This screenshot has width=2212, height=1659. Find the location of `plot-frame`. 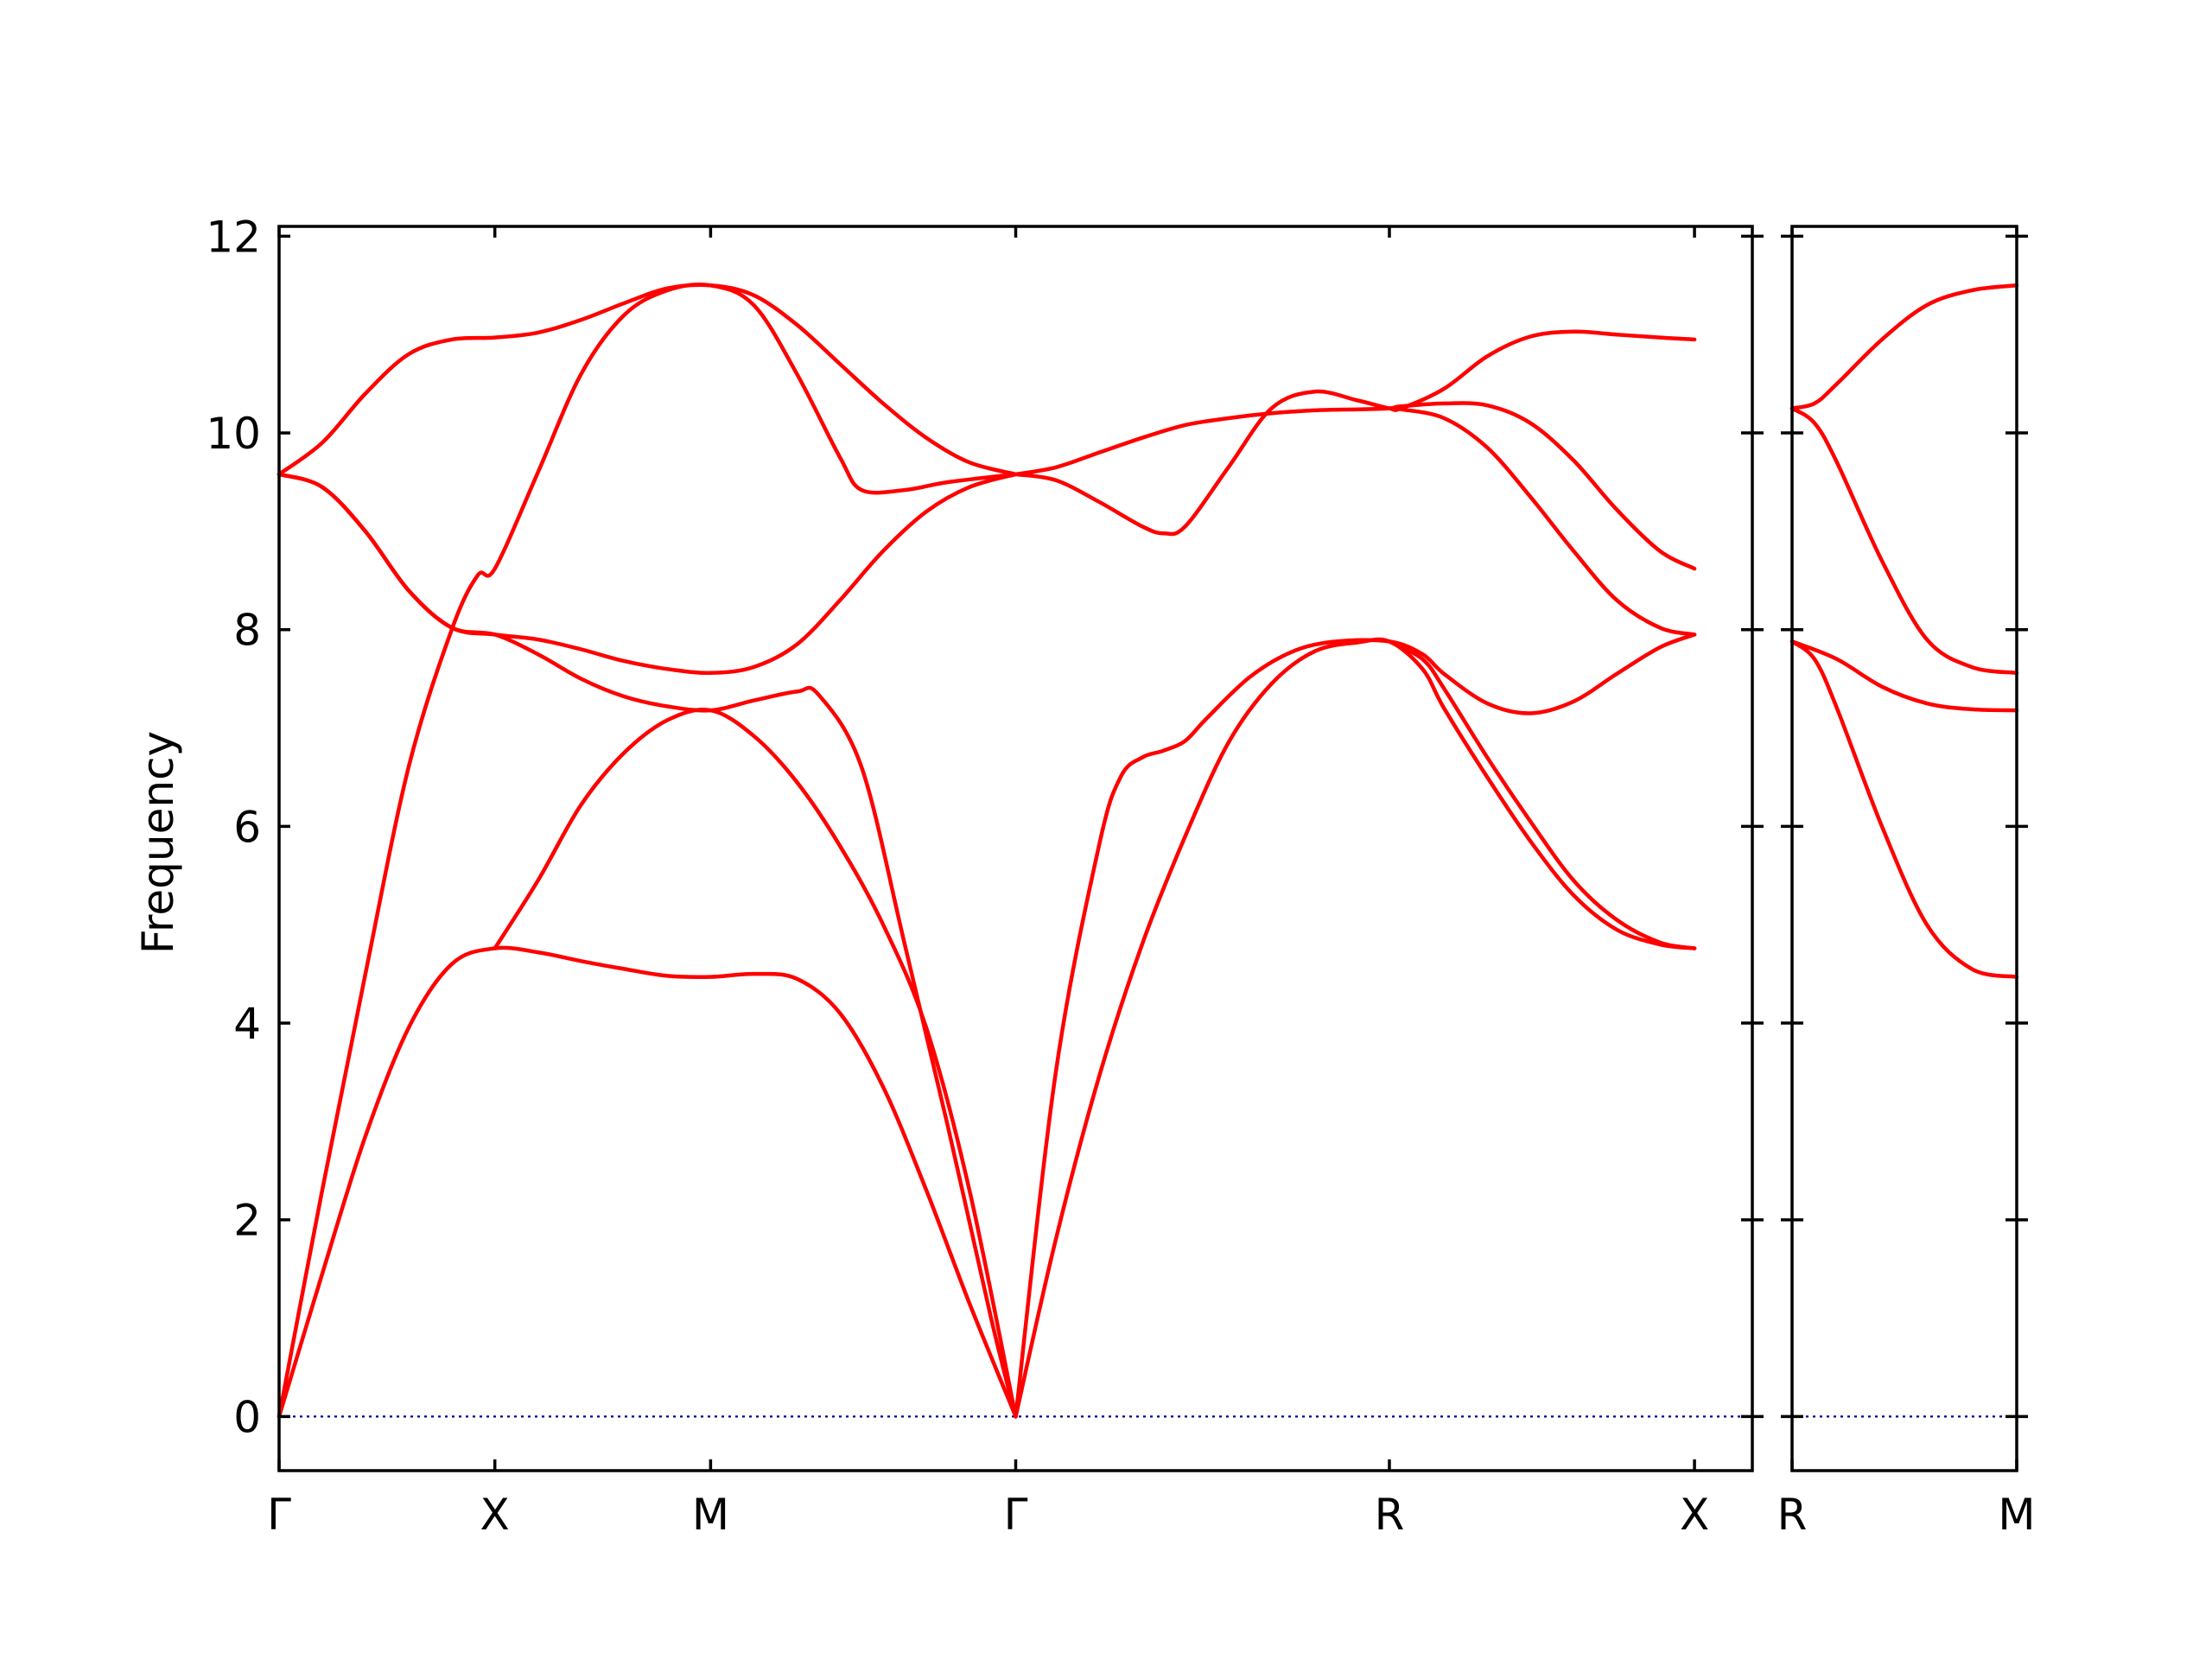

plot-frame is located at coordinates (1904, 848).